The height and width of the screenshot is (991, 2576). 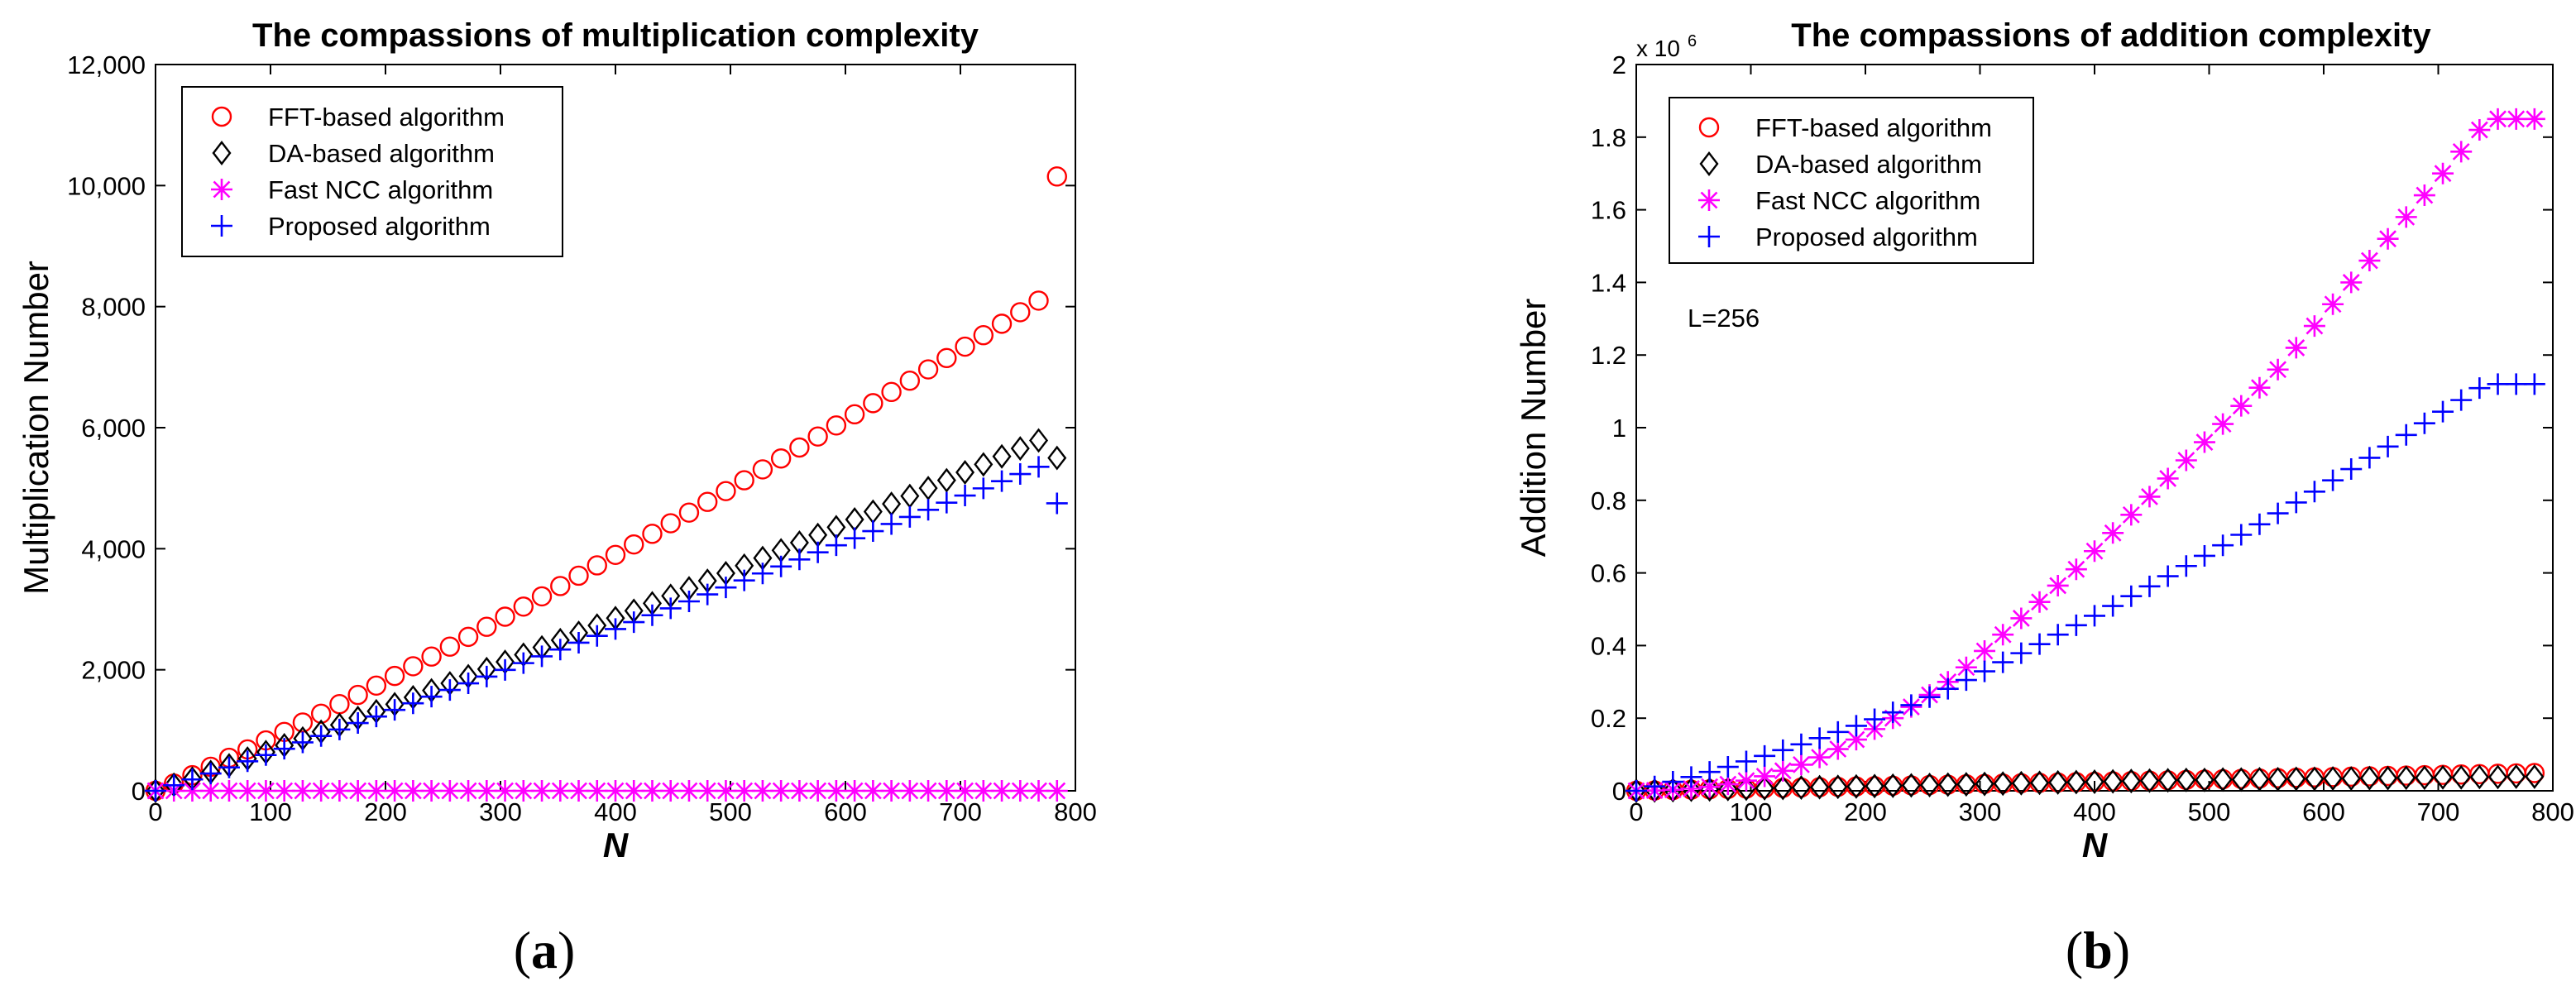 What do you see at coordinates (2323, 811) in the screenshot?
I see `x-tick-label: 600` at bounding box center [2323, 811].